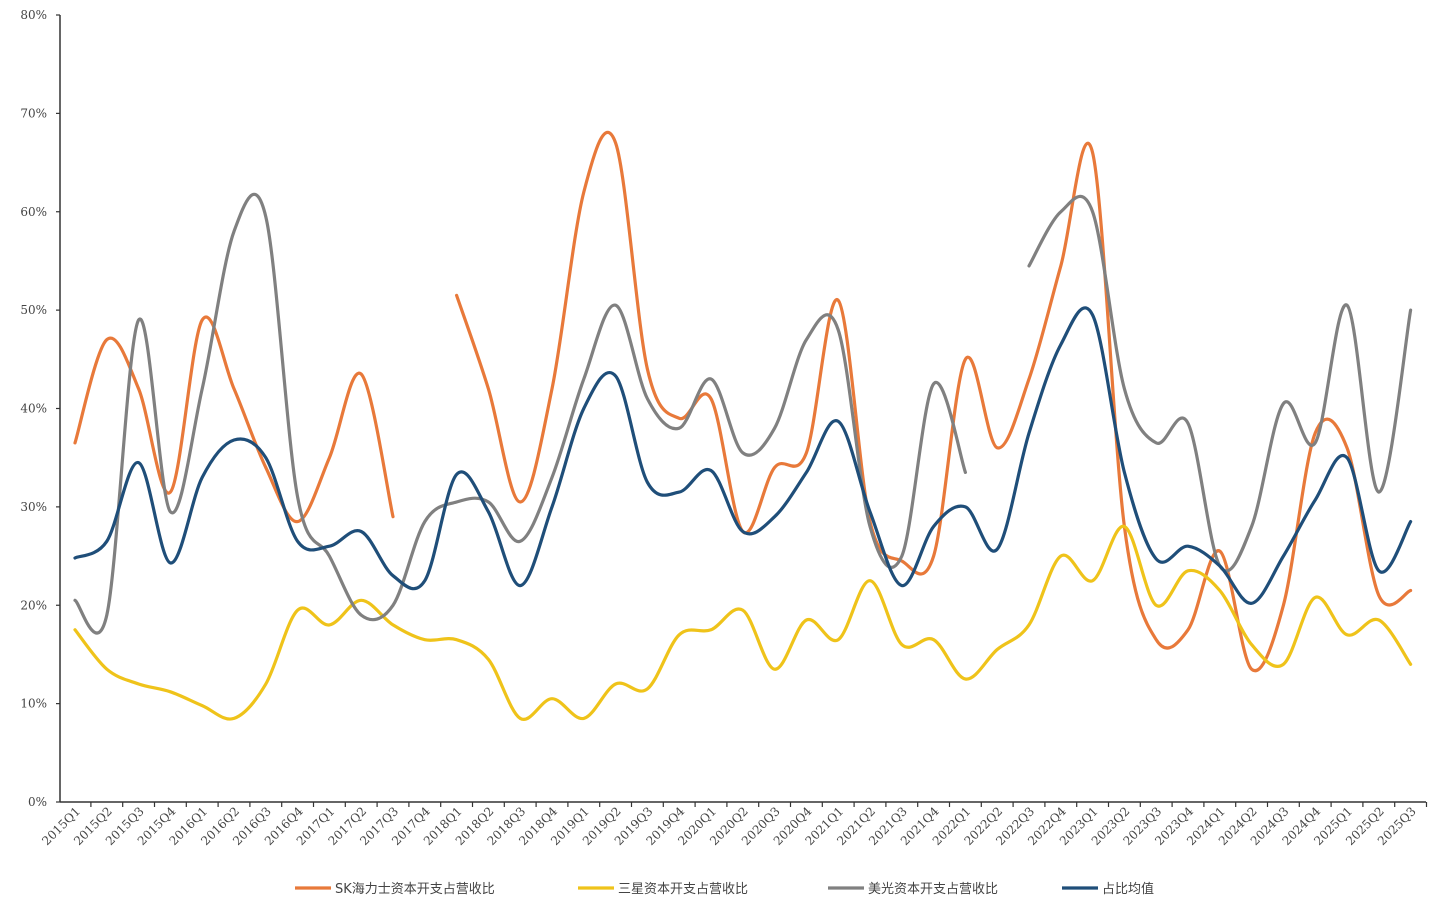  Describe the element at coordinates (33, 704) in the screenshot. I see `y-tick-label: 10%` at that location.